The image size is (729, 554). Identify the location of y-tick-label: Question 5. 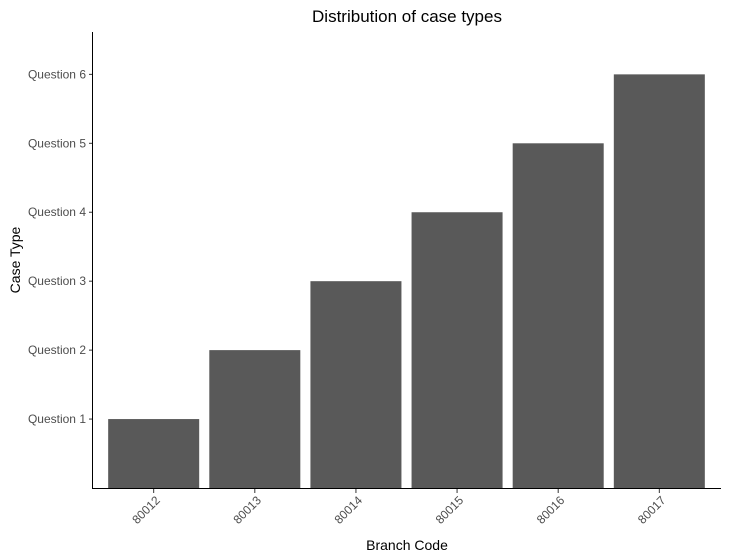
(57, 143).